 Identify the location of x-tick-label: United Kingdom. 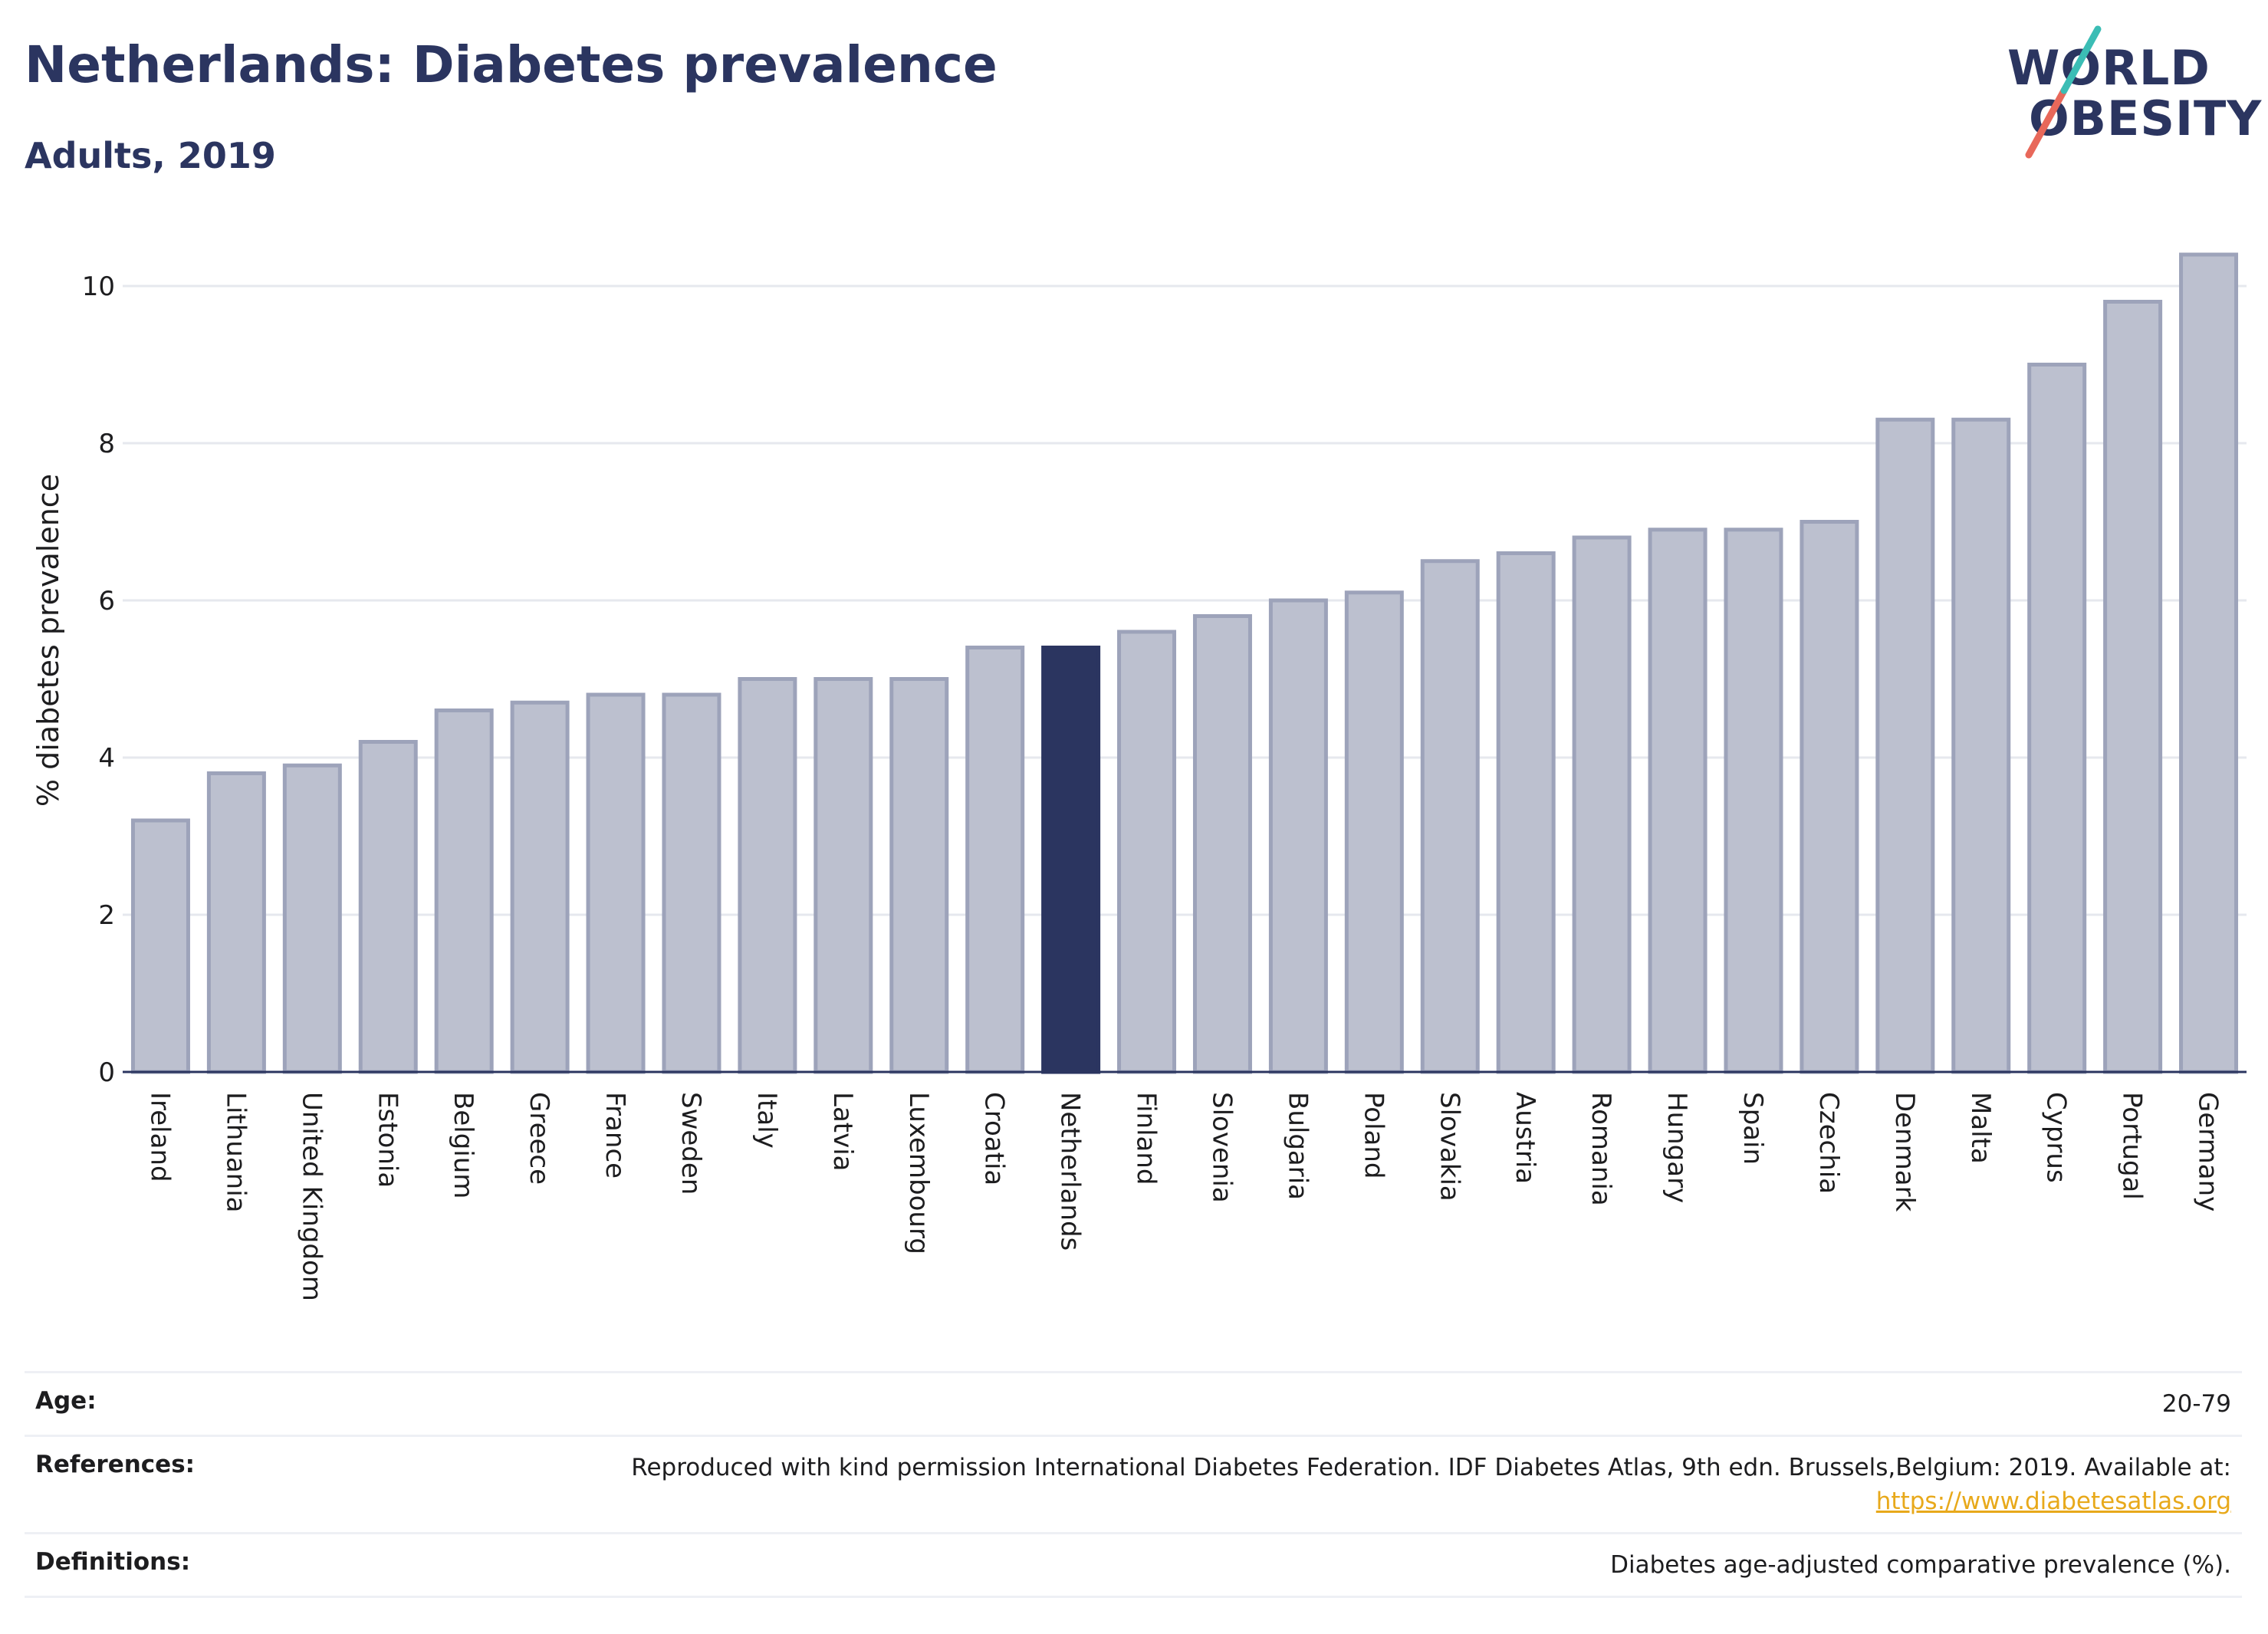
(311, 1197).